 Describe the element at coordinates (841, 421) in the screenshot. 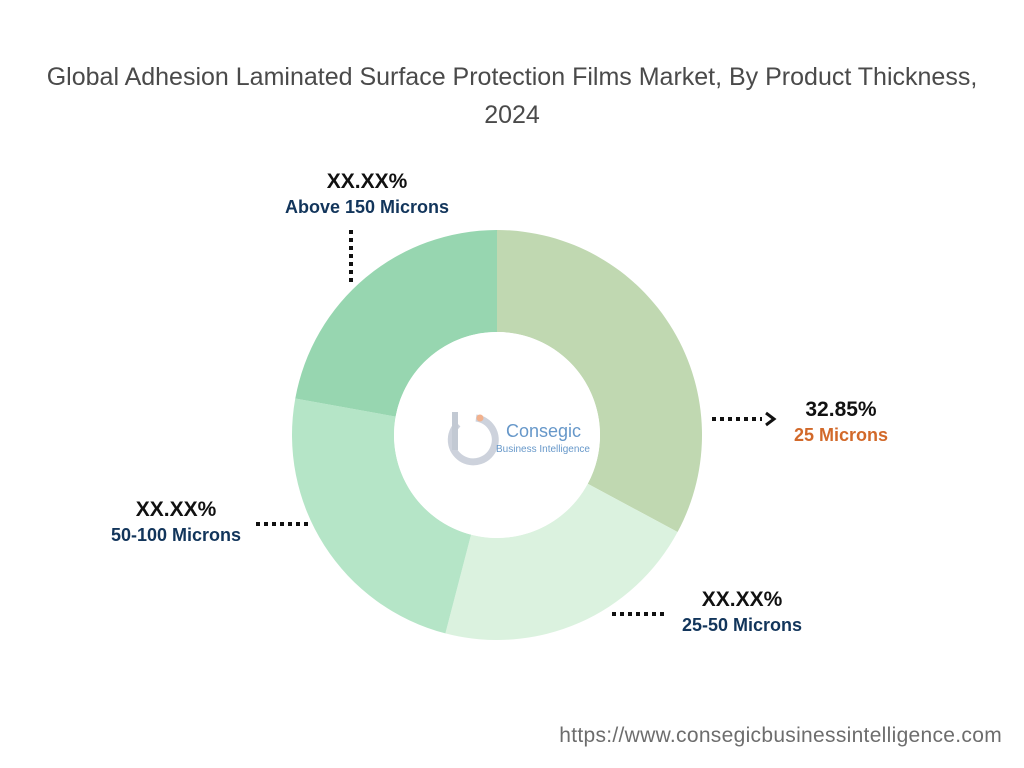

I see `label-25-microns: 32.85% 25 Microns` at that location.